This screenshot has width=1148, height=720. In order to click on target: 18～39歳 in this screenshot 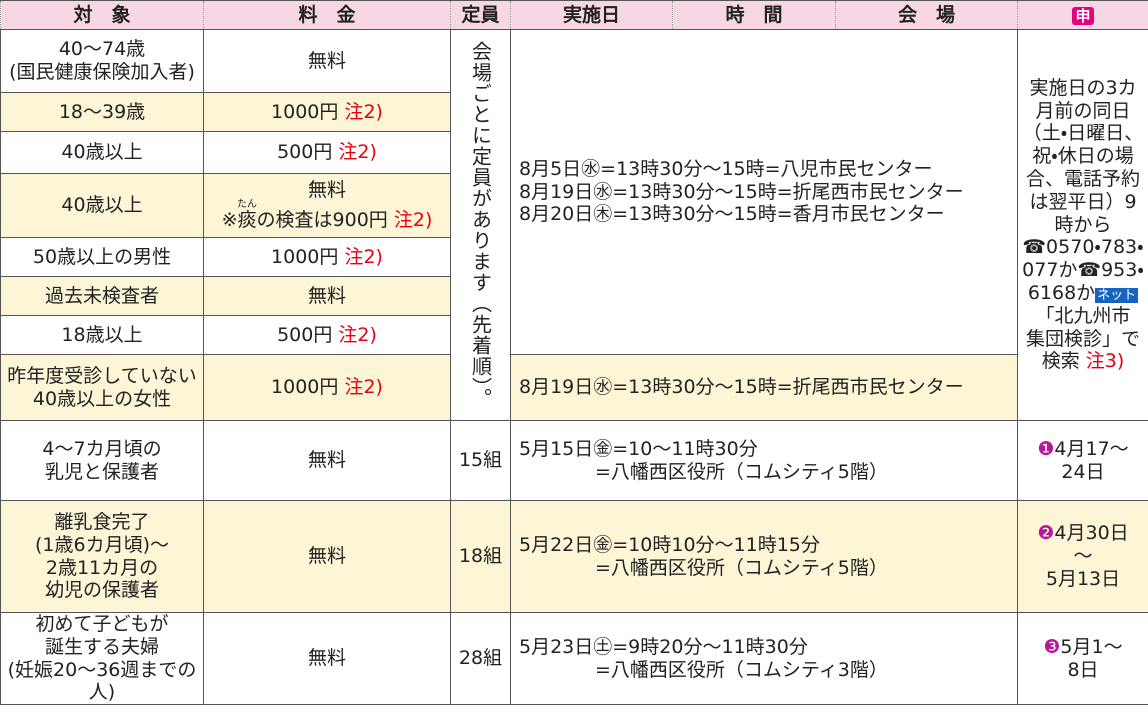, I will do `click(102, 112)`.